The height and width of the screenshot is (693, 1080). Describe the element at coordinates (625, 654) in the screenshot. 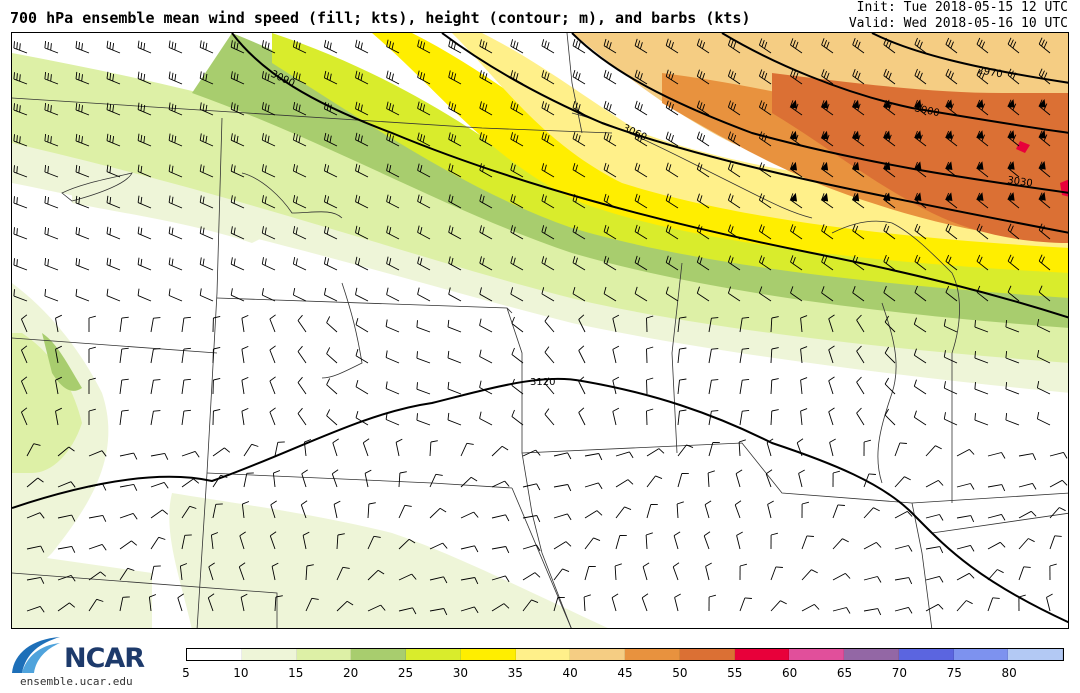

I see `colorbar` at that location.